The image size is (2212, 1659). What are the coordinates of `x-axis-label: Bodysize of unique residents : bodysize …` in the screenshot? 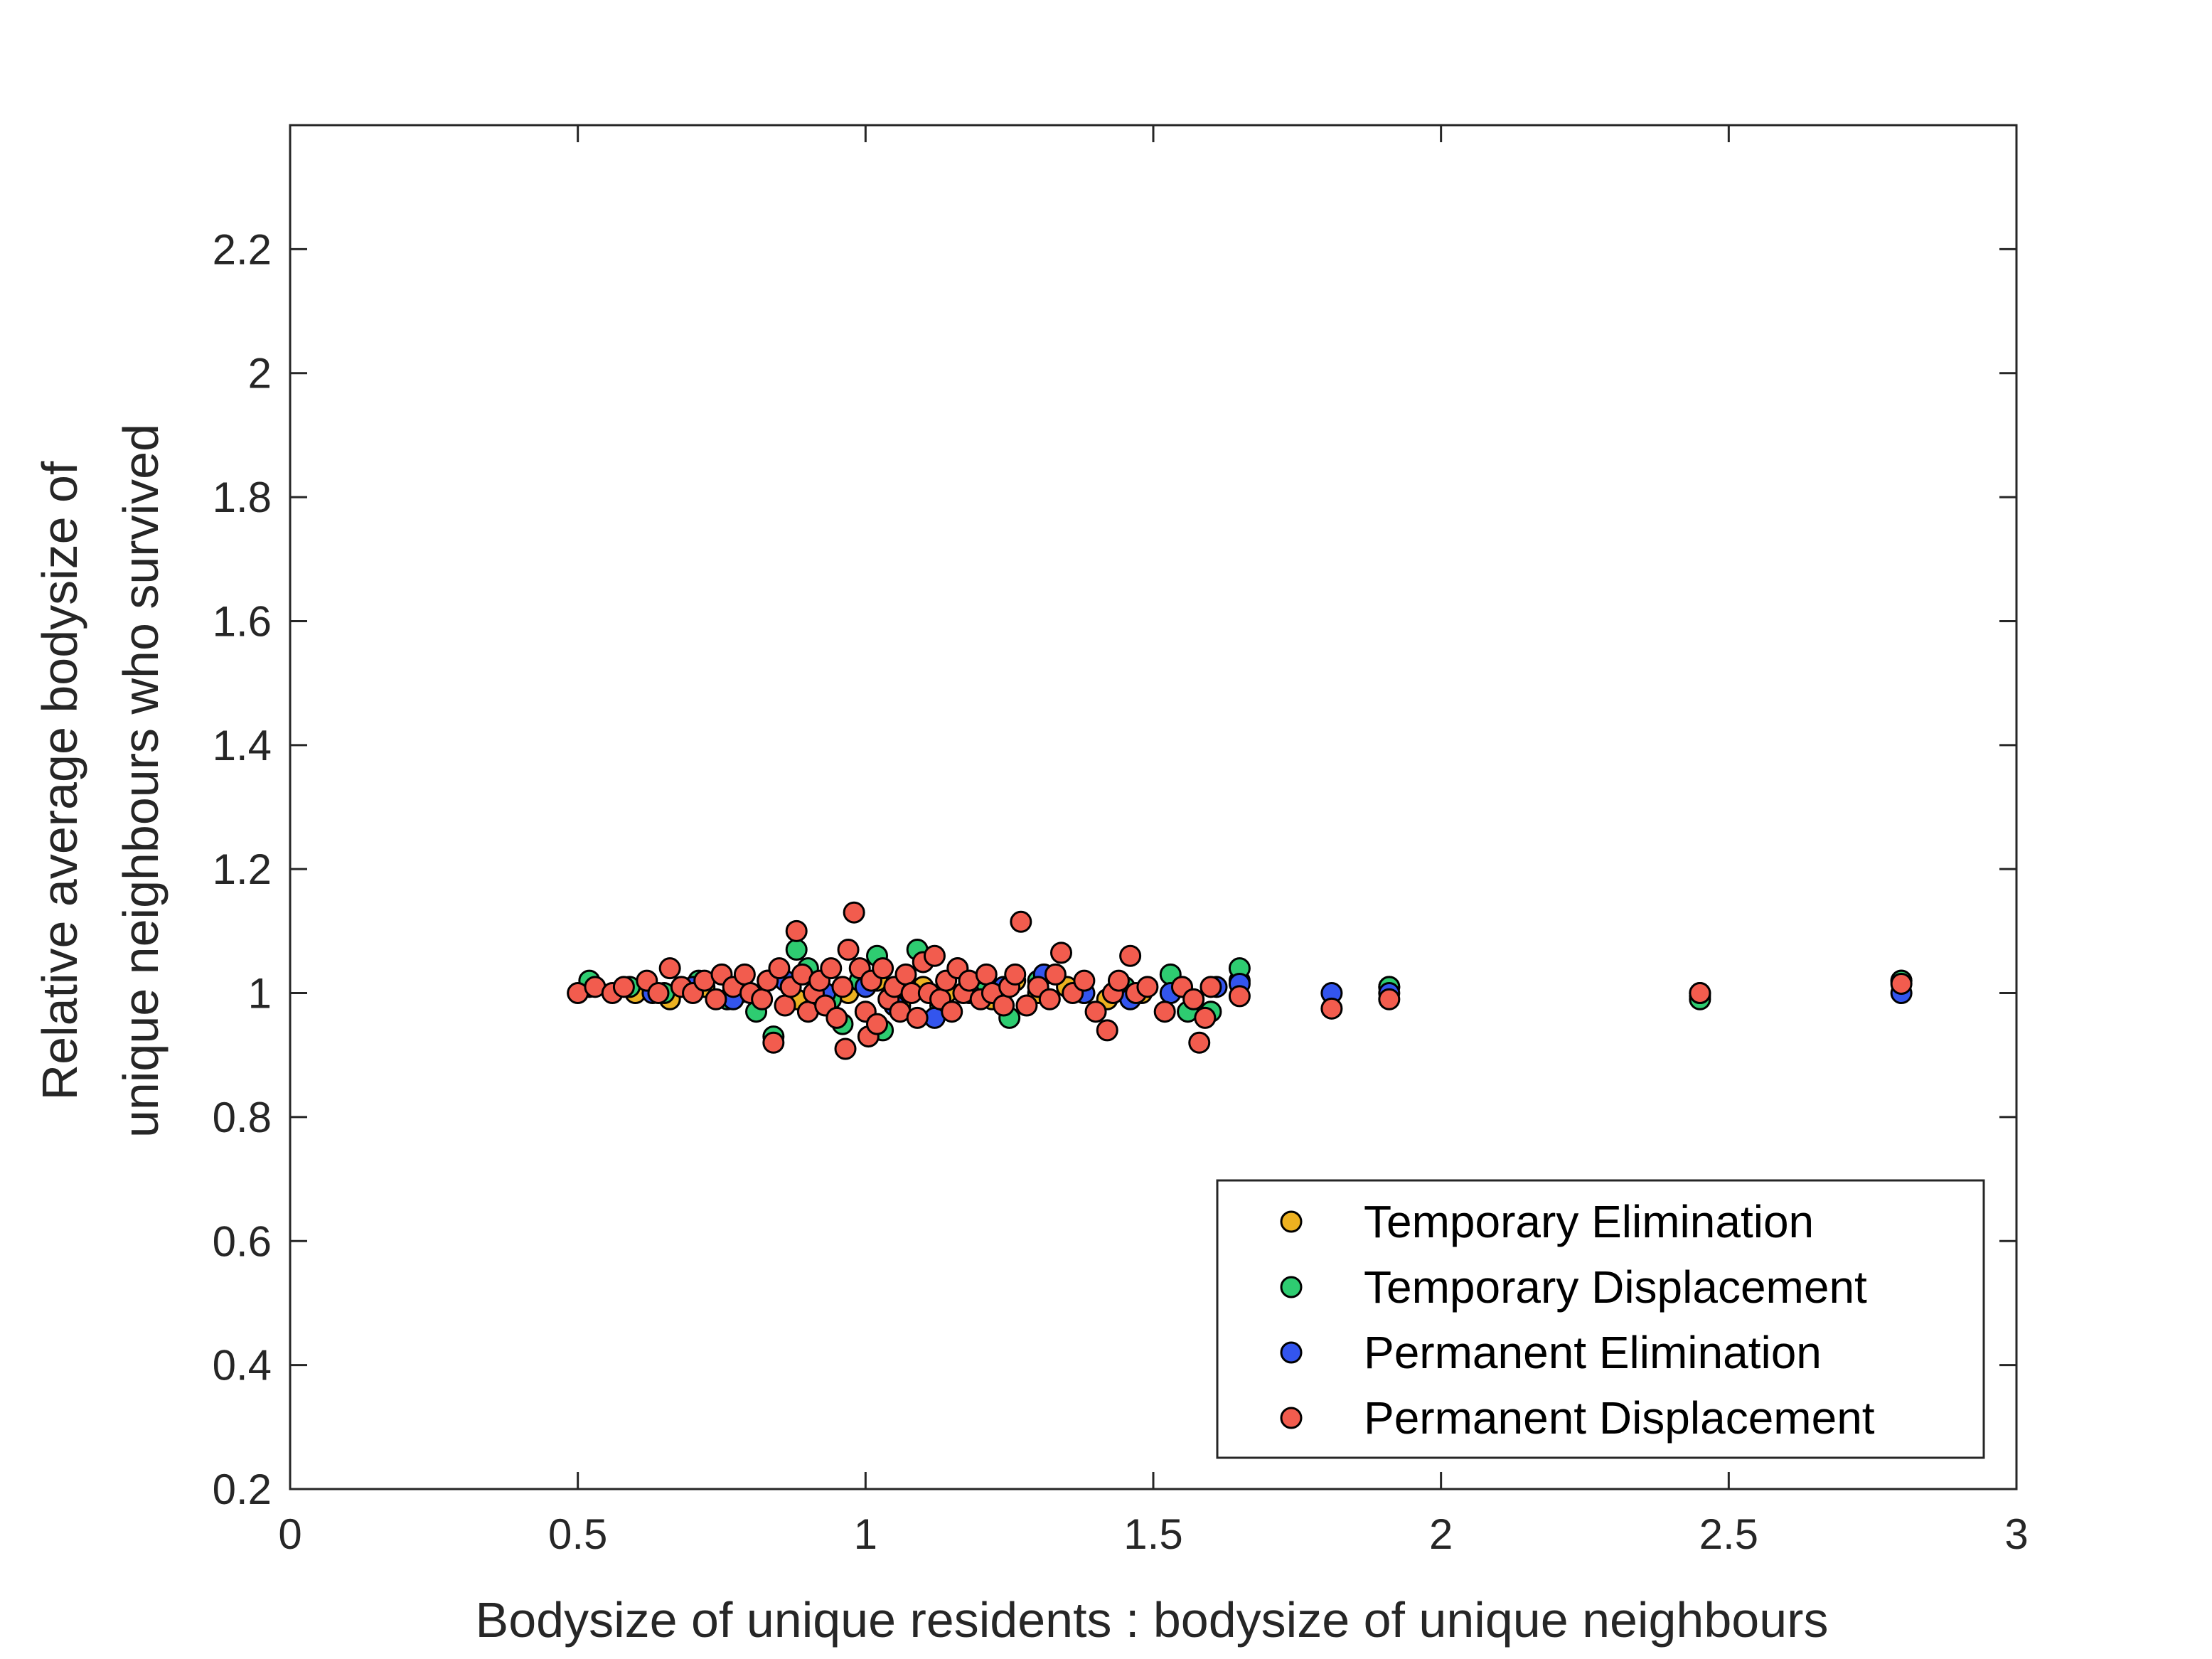 It's located at (1152, 1620).